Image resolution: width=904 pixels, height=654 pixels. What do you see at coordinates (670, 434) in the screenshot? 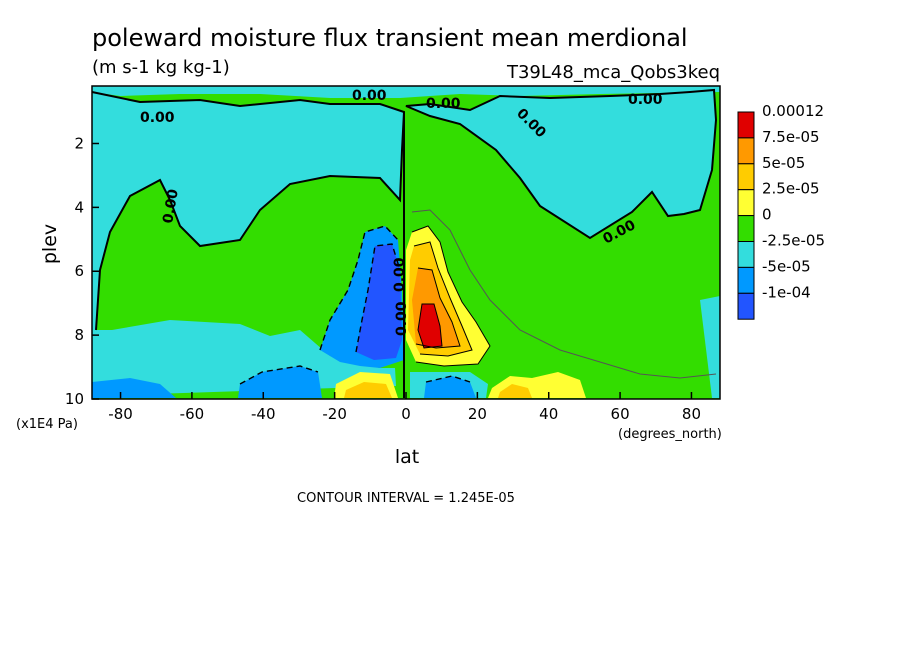
I see `x-units-label: (degrees_north)` at bounding box center [670, 434].